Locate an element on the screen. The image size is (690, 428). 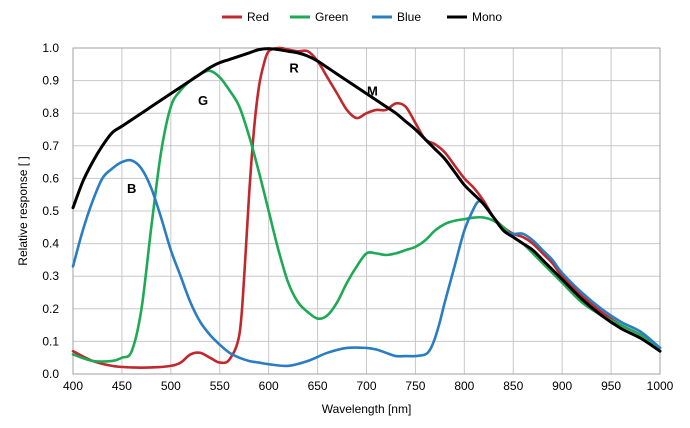
legend-label: Green is located at coordinates (331, 17).